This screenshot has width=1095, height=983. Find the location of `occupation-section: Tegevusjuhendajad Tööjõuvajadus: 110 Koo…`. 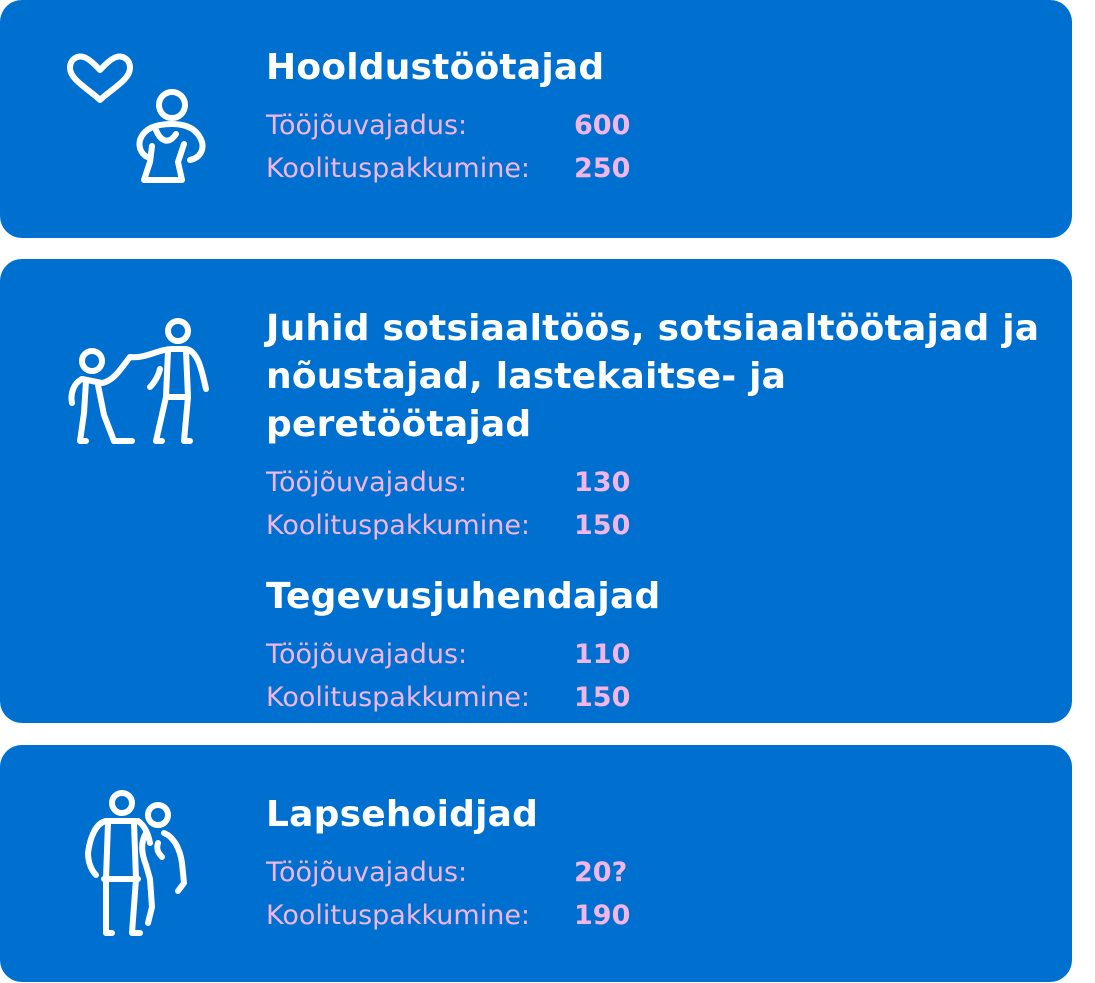

occupation-section: Tegevusjuhendajad Tööjõuvajadus: 110 Koo… is located at coordinates (654, 646).